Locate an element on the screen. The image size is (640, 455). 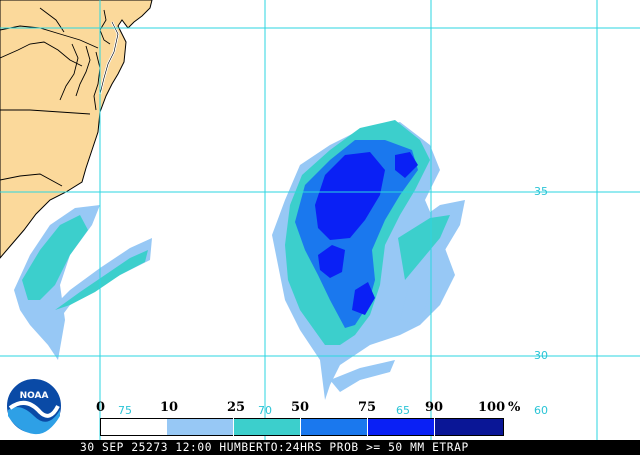
legend-unit-percent: % is located at coordinates (514, 407).